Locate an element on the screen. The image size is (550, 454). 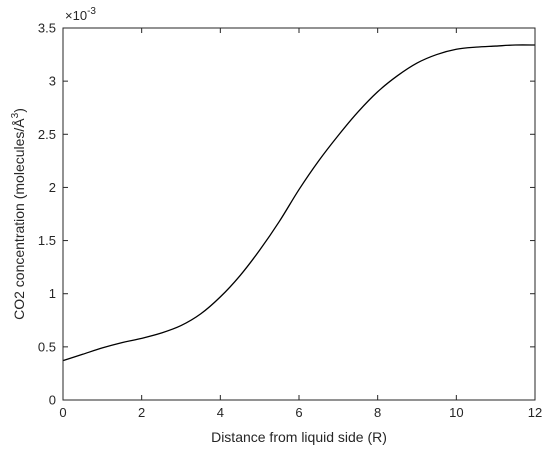
x-tick-label: 6 is located at coordinates (298, 412).